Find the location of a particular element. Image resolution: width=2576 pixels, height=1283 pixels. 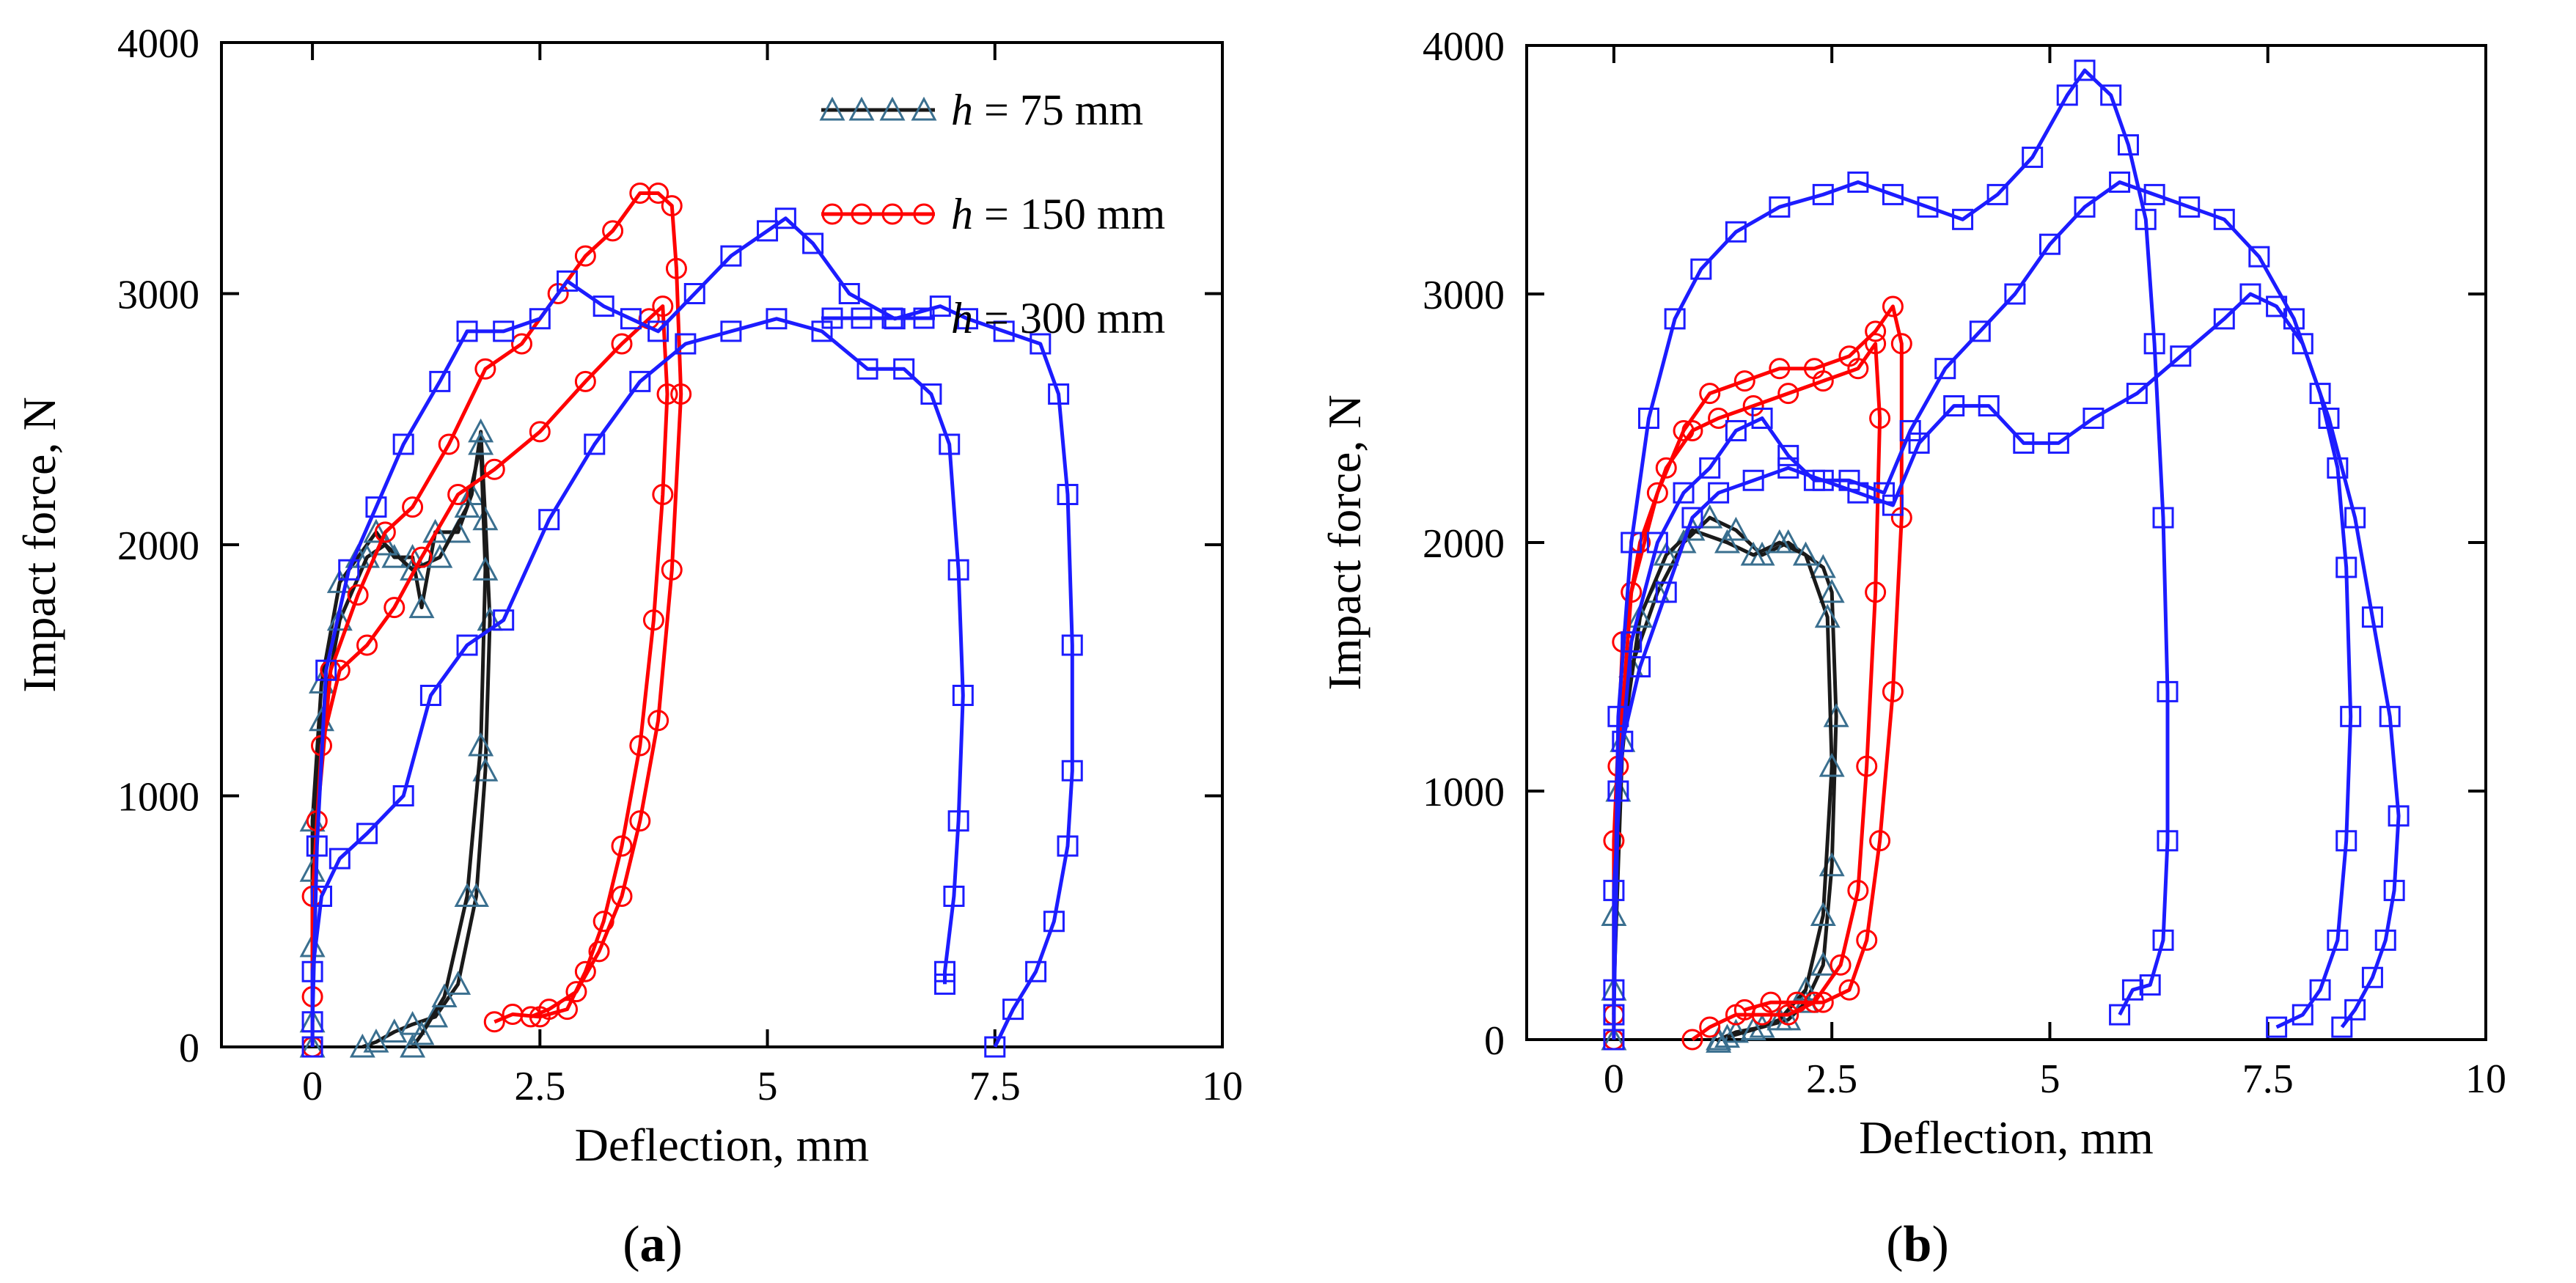

y-tick-label: 2000 is located at coordinates (158, 546).